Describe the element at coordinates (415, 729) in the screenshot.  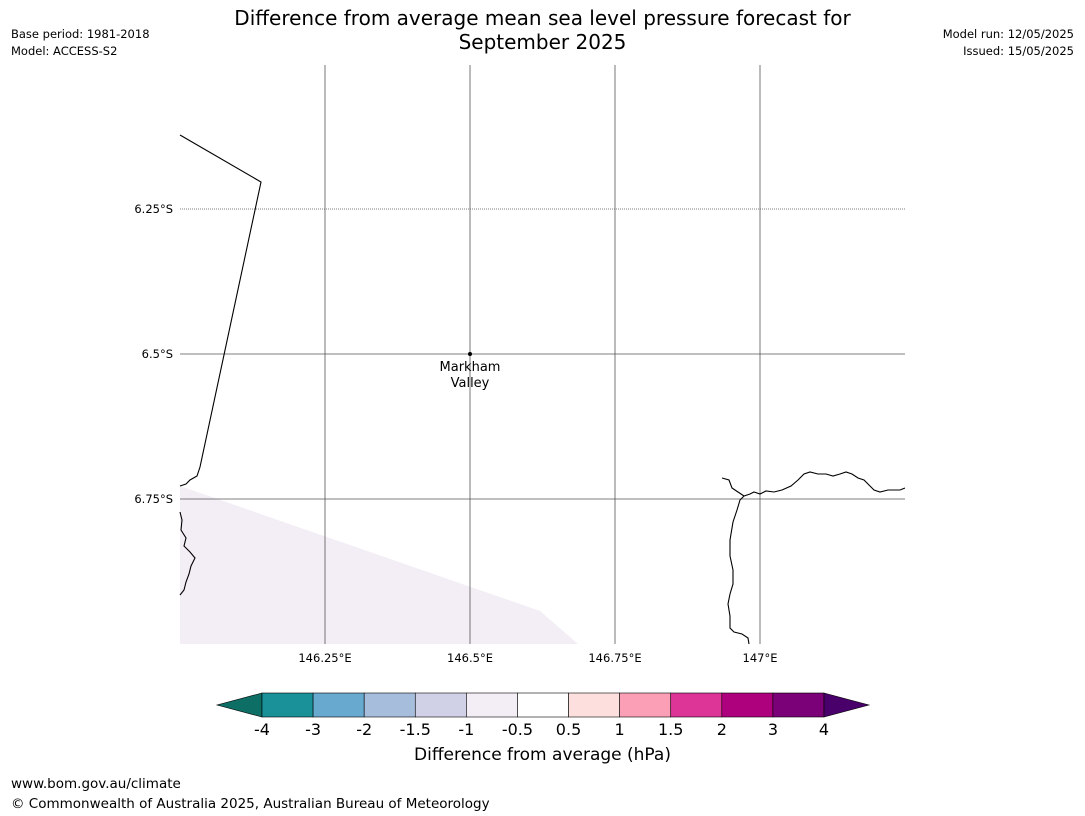
I see `colorbar-tick-label: -1.5` at that location.